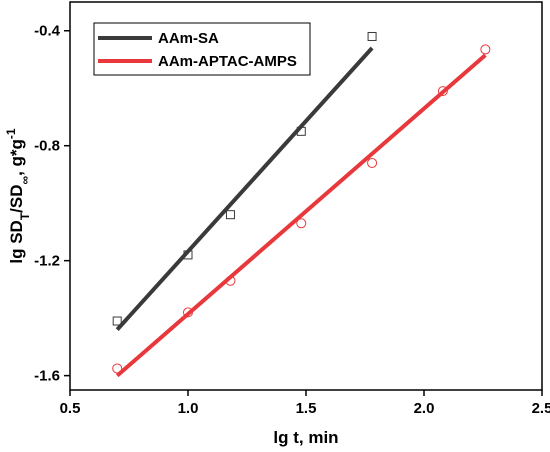 This screenshot has width=550, height=452. Describe the element at coordinates (47, 376) in the screenshot. I see `y-tick-label: -1.6` at that location.